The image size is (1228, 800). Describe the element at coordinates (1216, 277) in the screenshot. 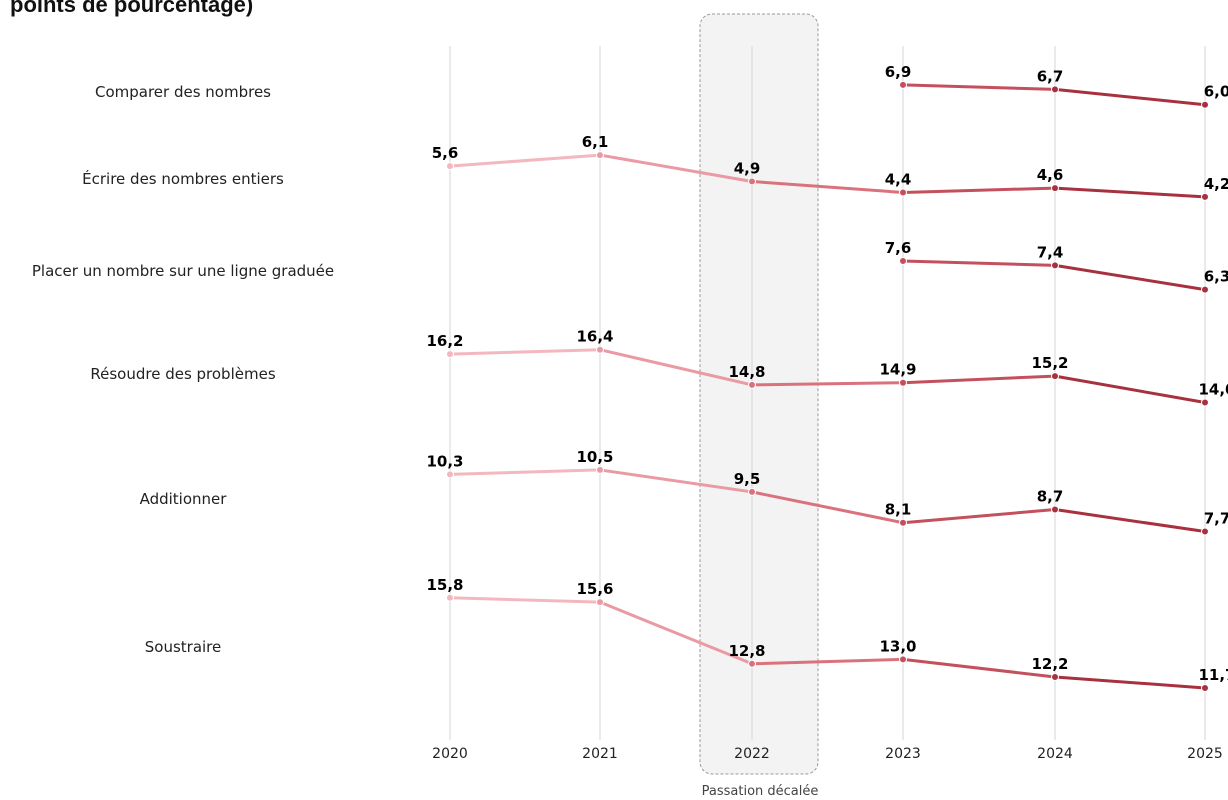

I see `data-label: 6,3` at that location.